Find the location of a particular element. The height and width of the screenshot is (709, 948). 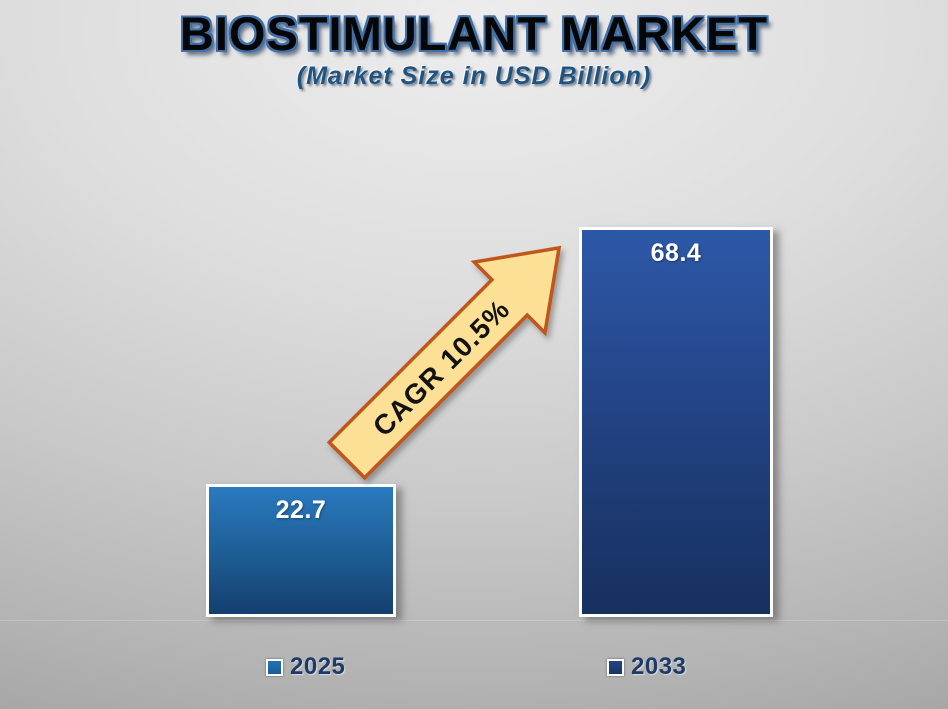

cagr-growth-arrow-icon: CAGR 10.5% is located at coordinates (444, 363).